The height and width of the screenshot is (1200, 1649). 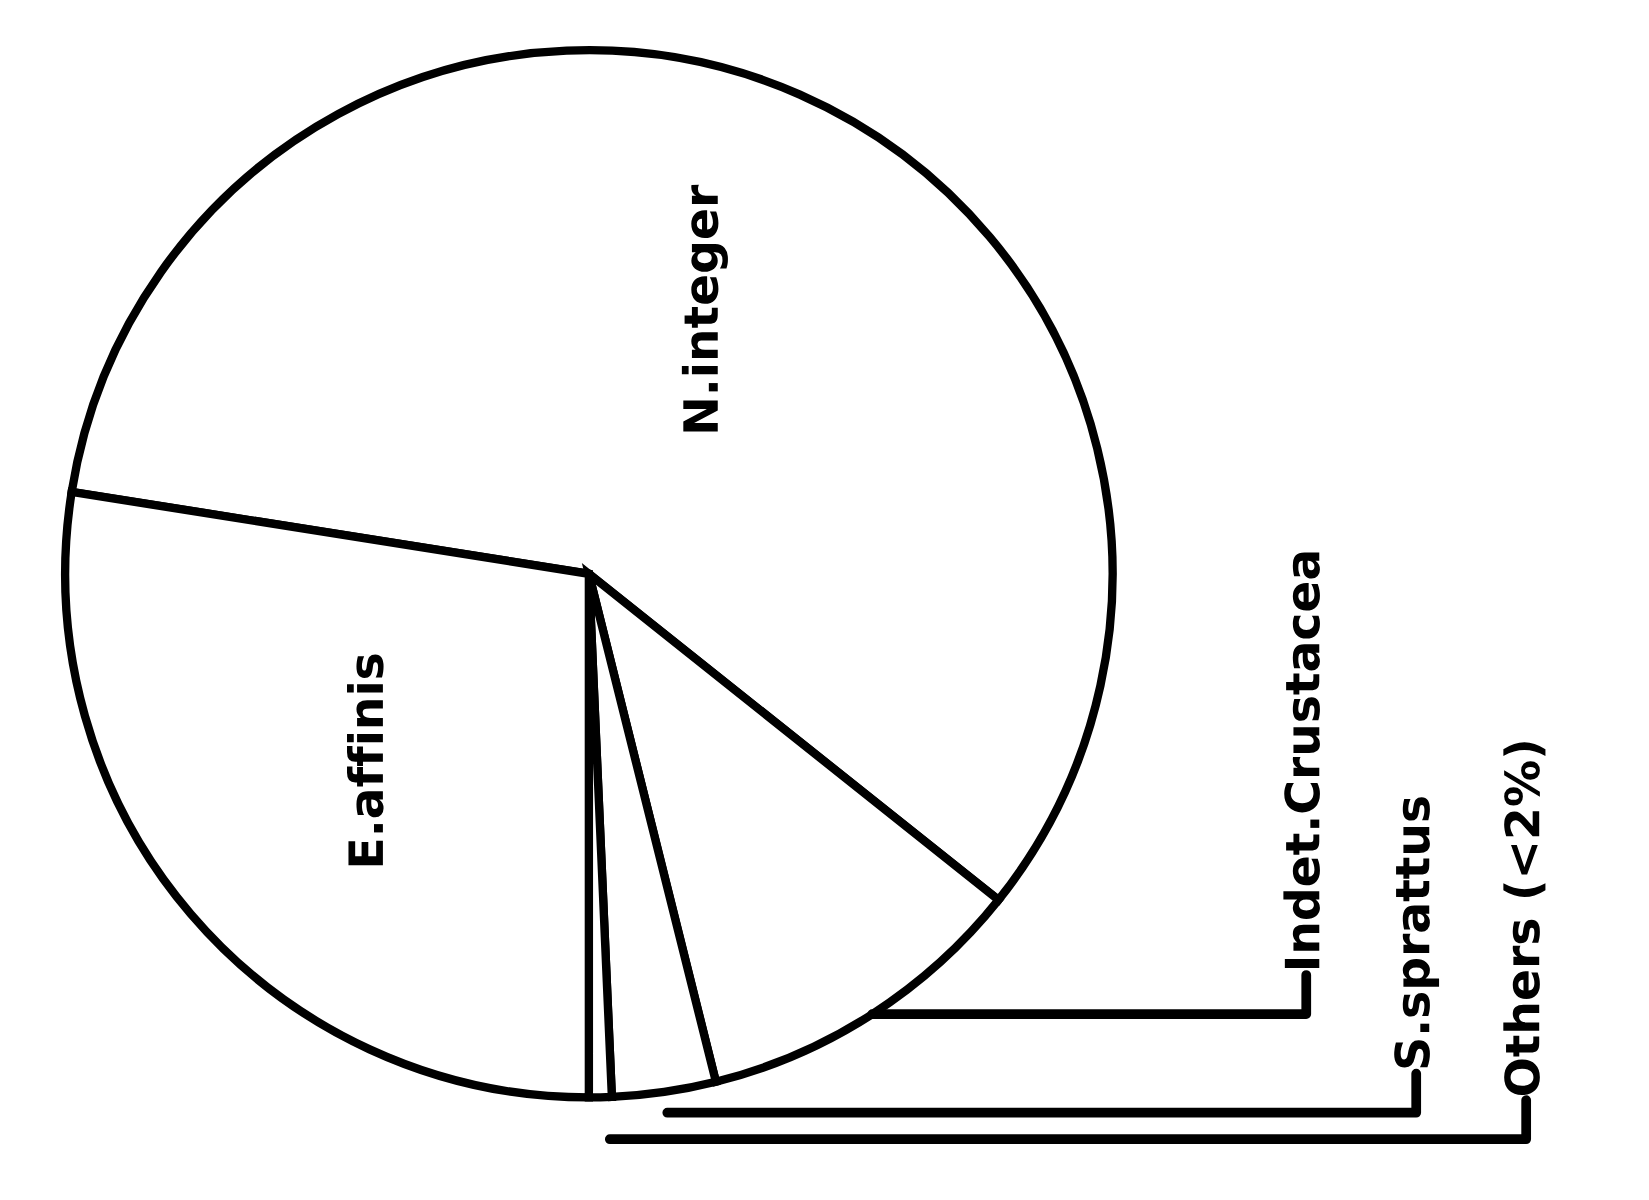 I want to click on slice-label: N.integer, so click(x=704, y=308).